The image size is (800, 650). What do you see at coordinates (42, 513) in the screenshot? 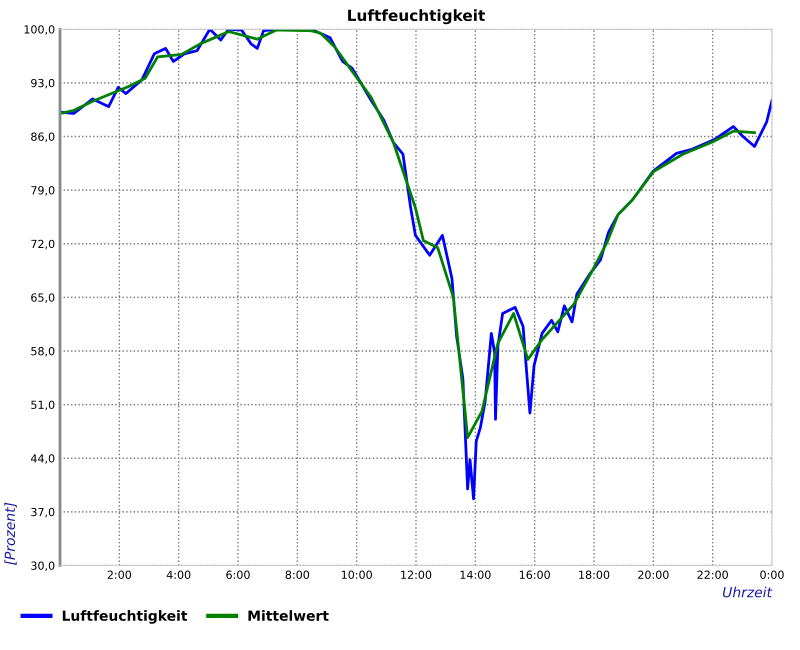
I see `y-tick-label: 37,0` at bounding box center [42, 513].